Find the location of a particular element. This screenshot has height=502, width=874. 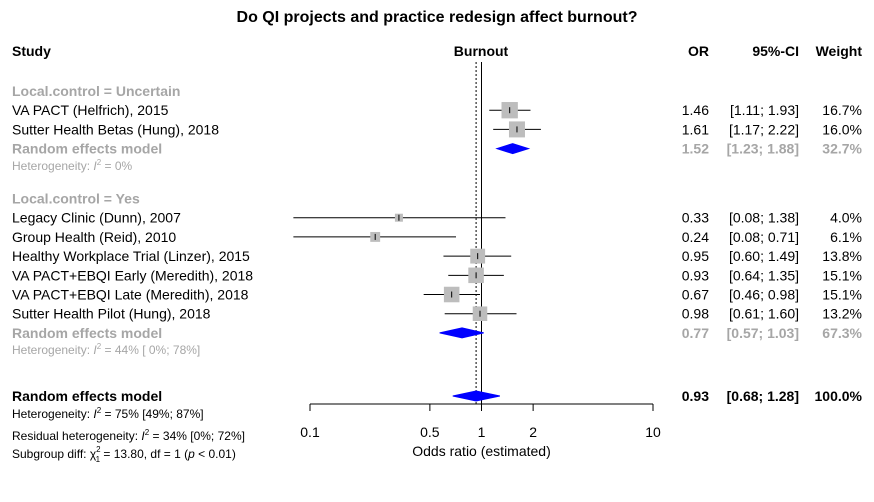

study-ci: [0.64; 1.35] is located at coordinates (764, 275).